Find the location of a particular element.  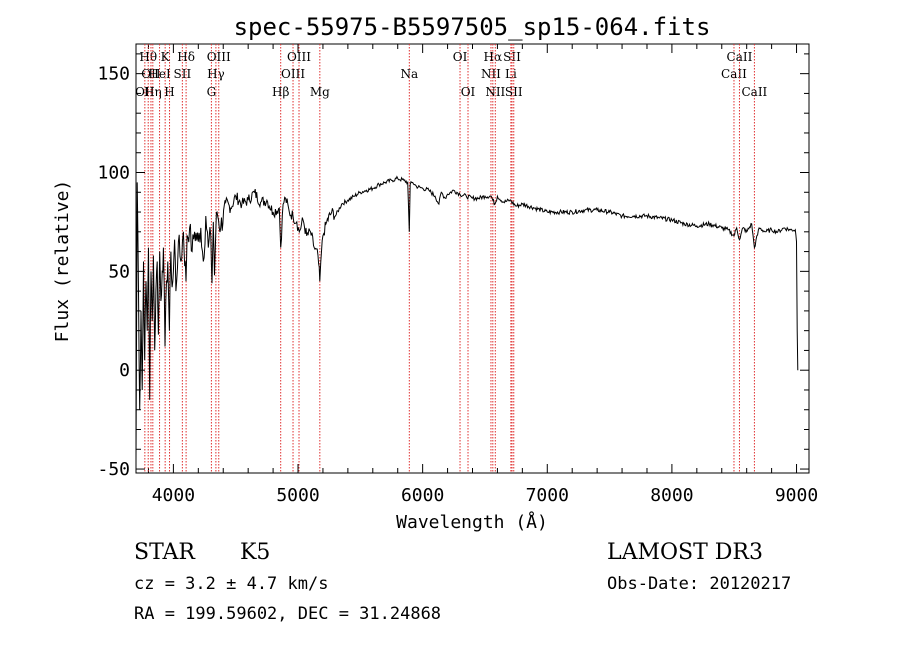

x-tick-label: 6000 is located at coordinates (422, 495).